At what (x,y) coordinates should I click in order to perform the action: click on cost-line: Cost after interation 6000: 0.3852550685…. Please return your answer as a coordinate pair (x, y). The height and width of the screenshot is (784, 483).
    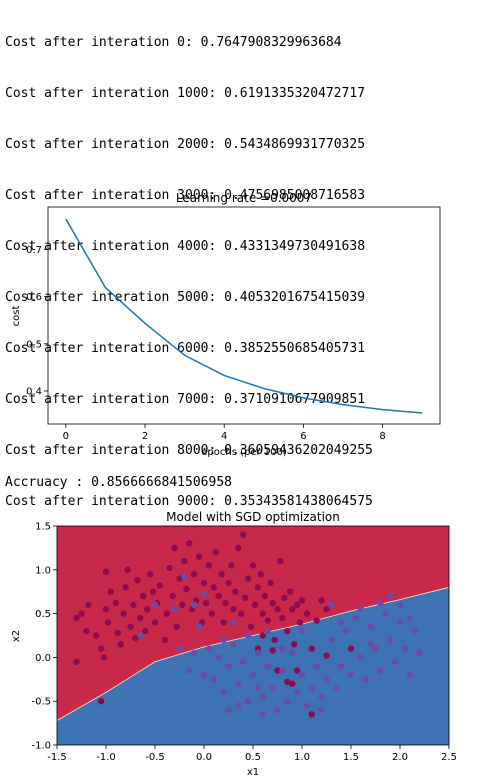
    Looking at the image, I should click on (185, 348).